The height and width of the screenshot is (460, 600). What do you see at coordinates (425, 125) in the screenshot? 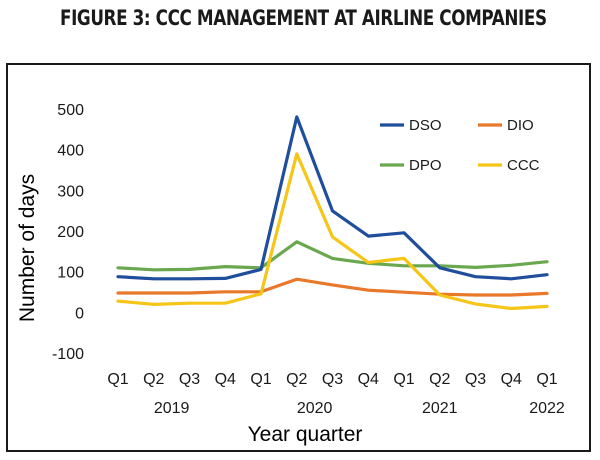
I see `legend-label-dso: DSO` at bounding box center [425, 125].